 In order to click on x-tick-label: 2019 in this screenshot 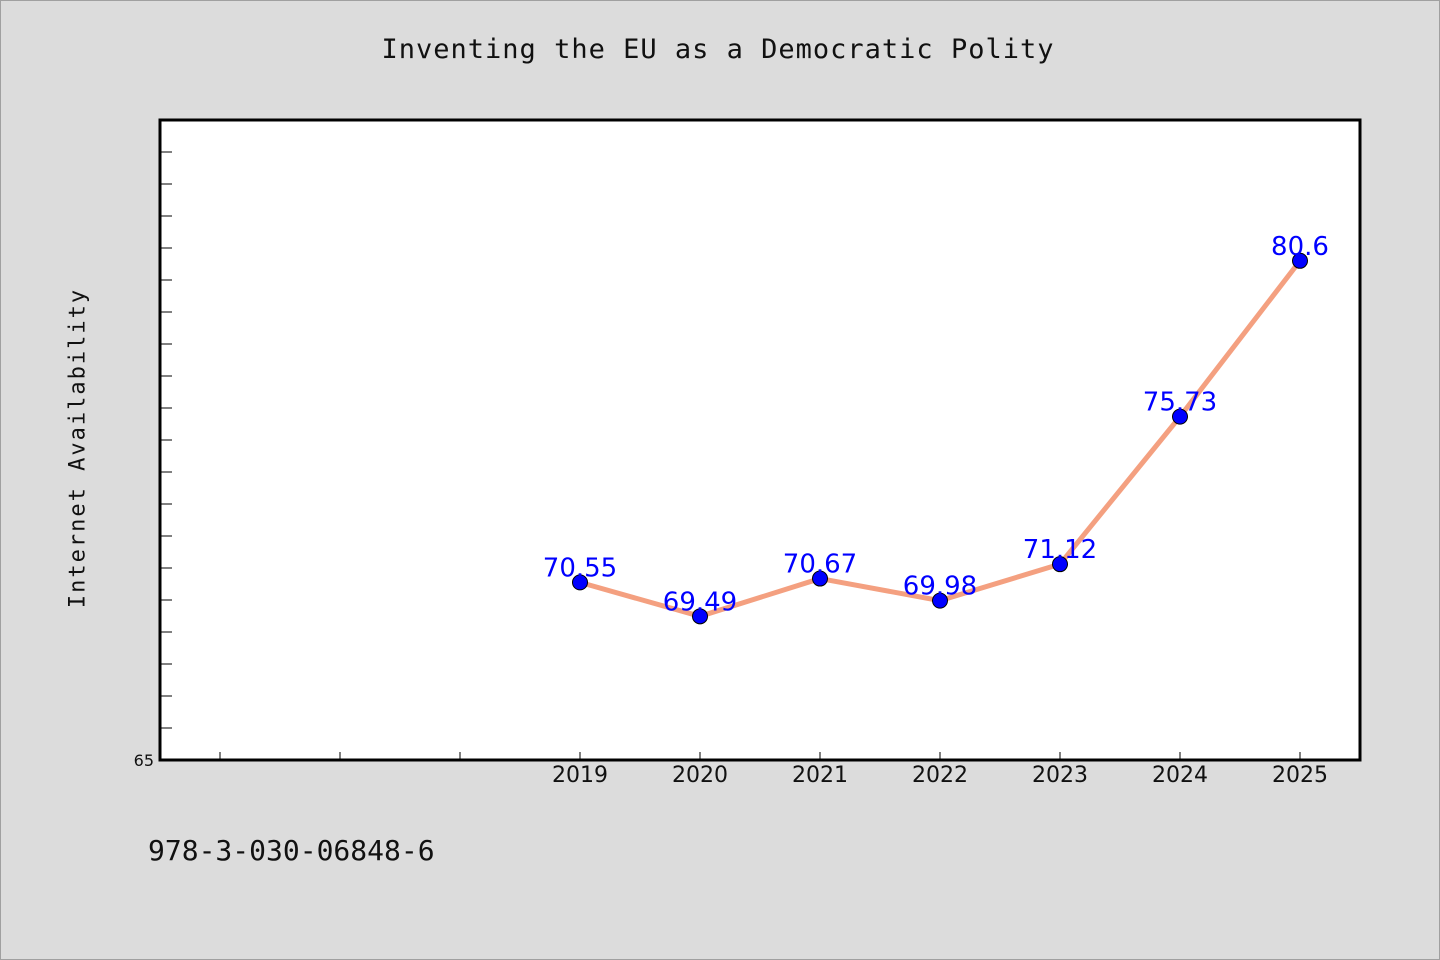, I will do `click(580, 775)`.